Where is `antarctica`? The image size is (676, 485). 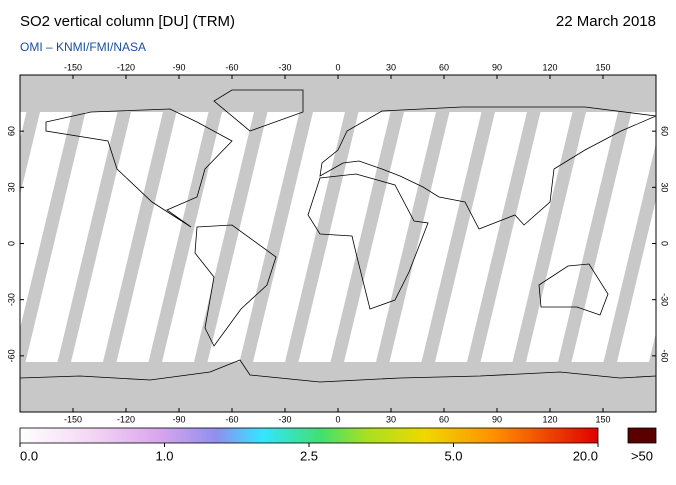 antarctica is located at coordinates (338, 371).